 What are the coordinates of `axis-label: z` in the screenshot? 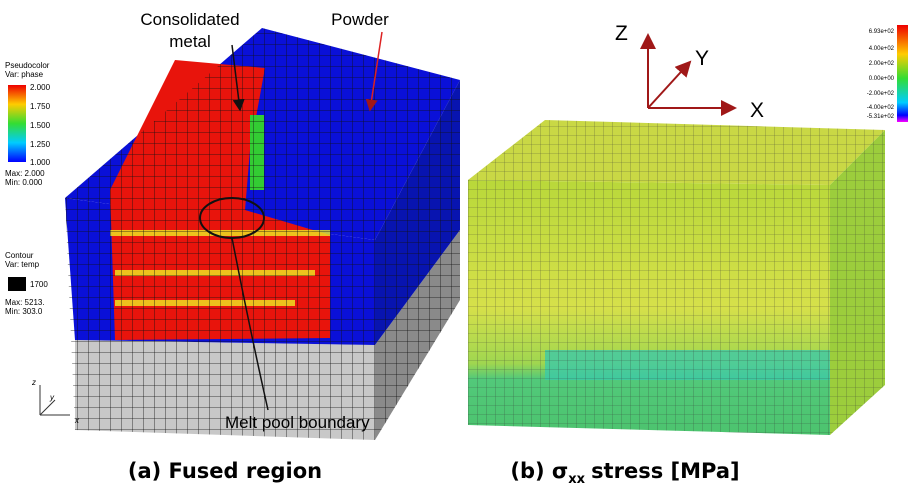 It's located at (33, 382).